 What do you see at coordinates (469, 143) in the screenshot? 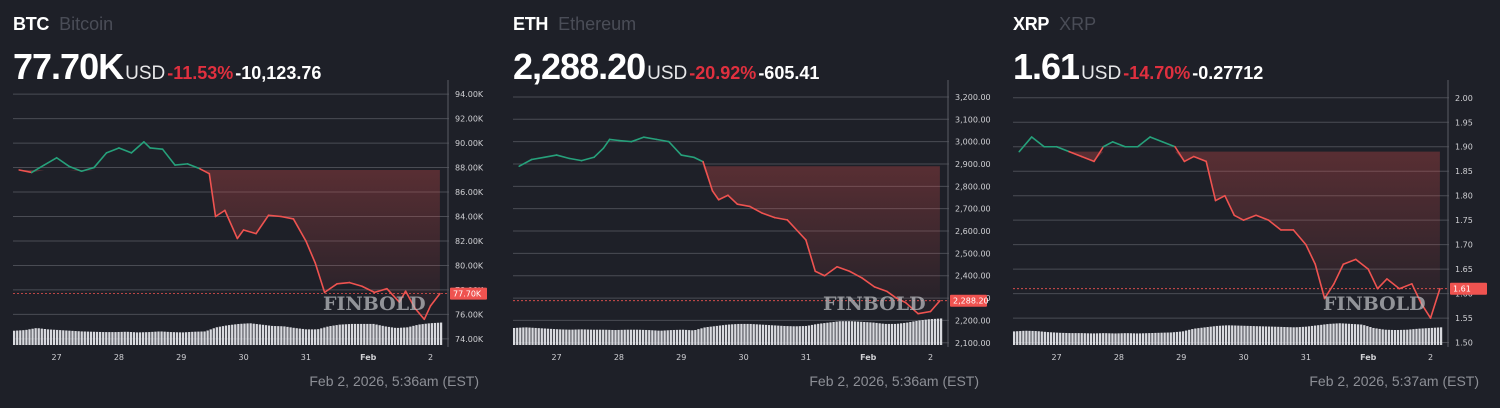
I see `y-tick-label: 90.00K` at bounding box center [469, 143].